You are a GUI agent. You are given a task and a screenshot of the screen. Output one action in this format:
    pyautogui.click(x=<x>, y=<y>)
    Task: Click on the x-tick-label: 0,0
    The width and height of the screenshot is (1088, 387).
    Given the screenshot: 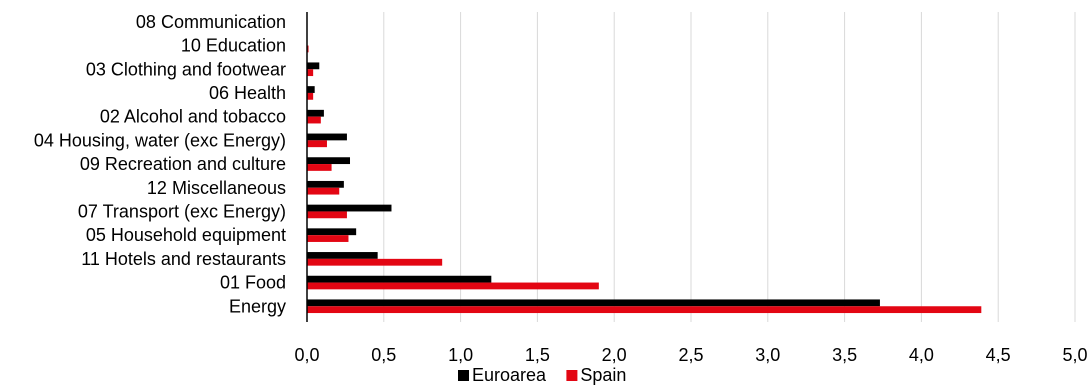 What is the action you would take?
    pyautogui.click(x=306, y=355)
    